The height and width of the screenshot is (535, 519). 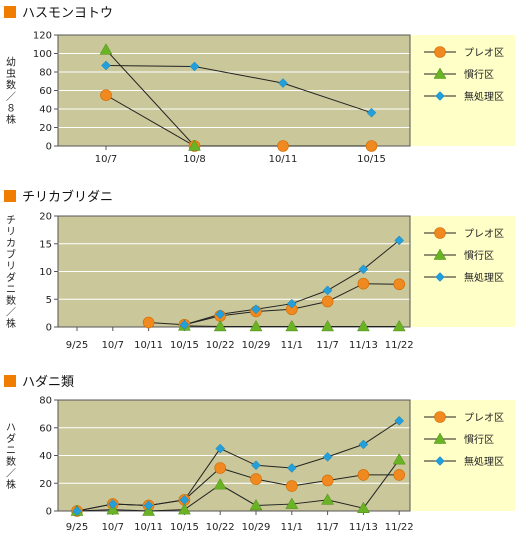 I want to click on x-tick-label: 11/13, so click(x=363, y=345).